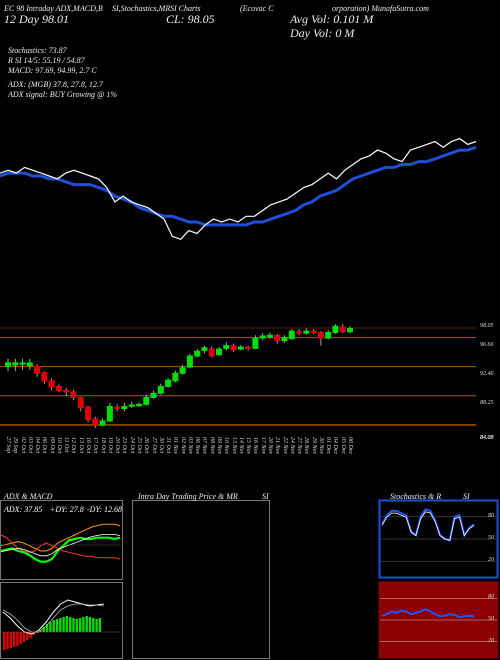 This screenshot has width=500, height=660. What do you see at coordinates (53, 618) in the screenshot?
I see `signal-line` at bounding box center [53, 618].